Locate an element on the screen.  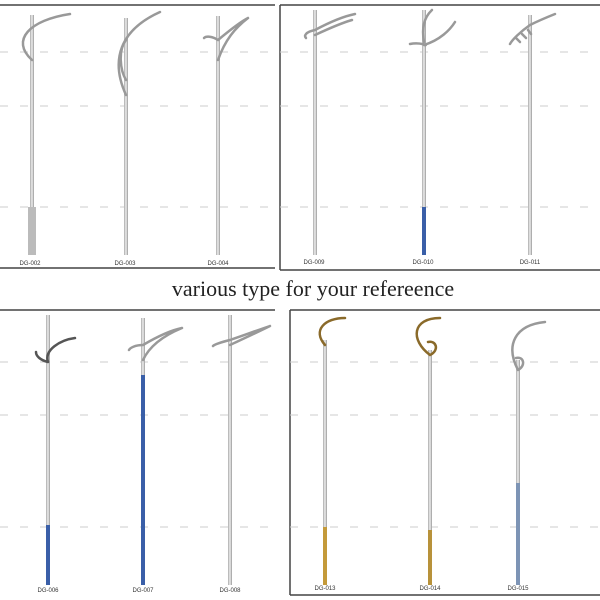
pole-label: DG-006 is located at coordinates (48, 591).